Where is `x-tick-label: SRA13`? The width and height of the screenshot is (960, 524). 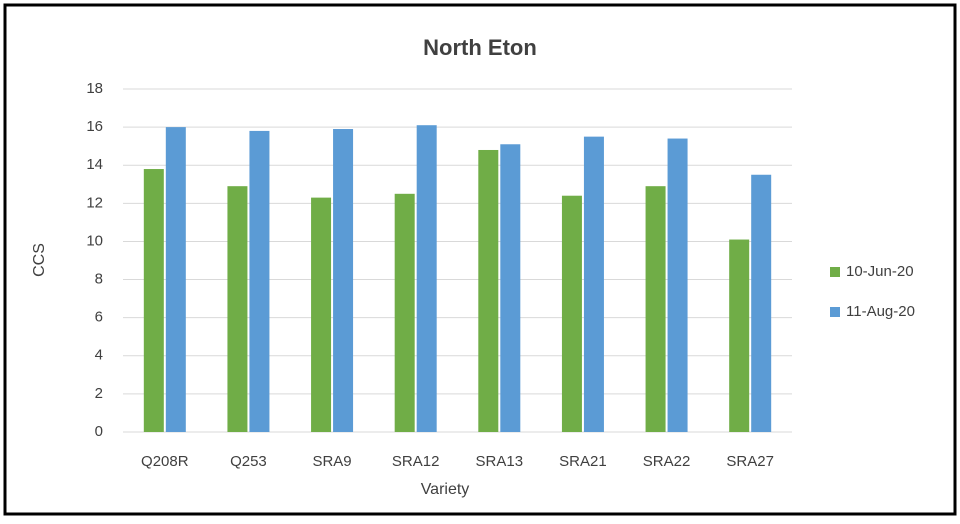
x-tick-label: SRA13 is located at coordinates (500, 461).